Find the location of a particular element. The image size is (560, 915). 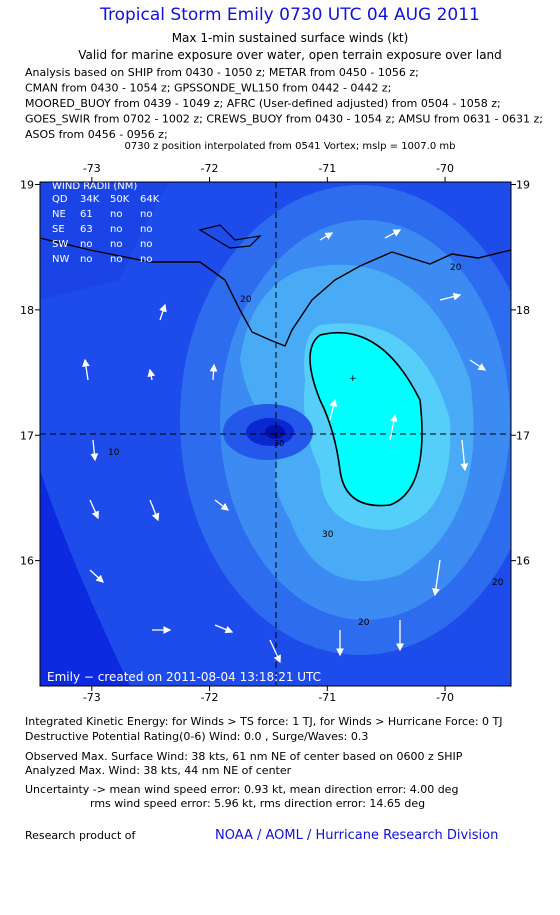

radii-title: WIND RADII (NM) is located at coordinates (94, 186).